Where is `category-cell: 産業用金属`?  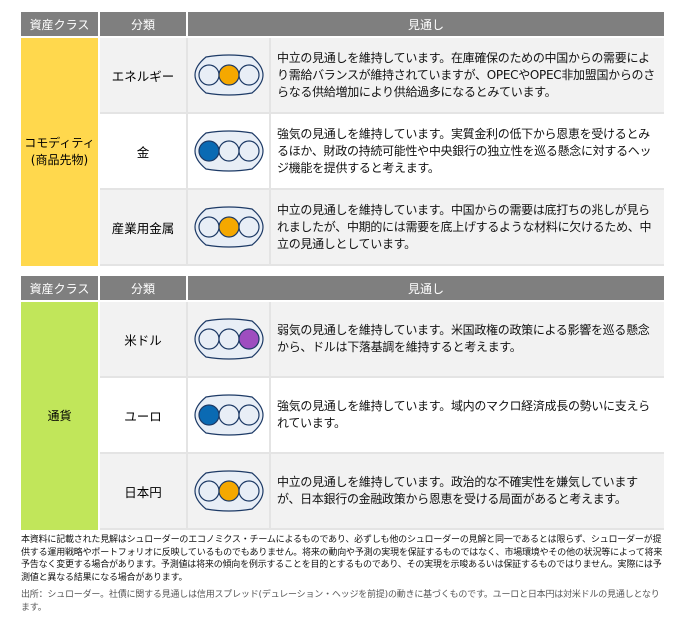
category-cell: 産業用金属 is located at coordinates (144, 227).